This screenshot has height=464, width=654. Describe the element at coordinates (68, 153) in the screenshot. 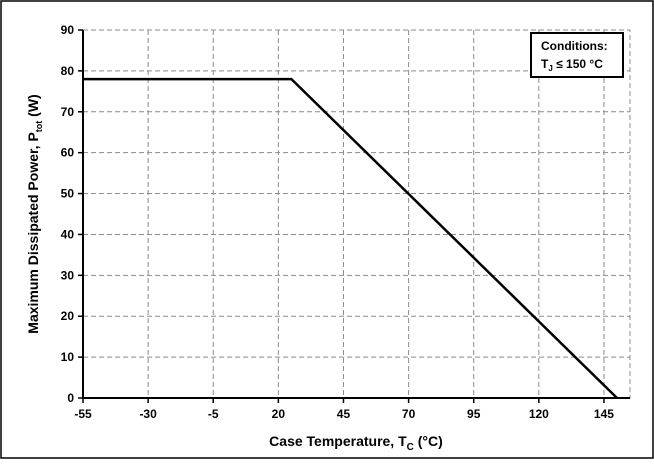

I see `y-tick-label-6: 60` at that location.